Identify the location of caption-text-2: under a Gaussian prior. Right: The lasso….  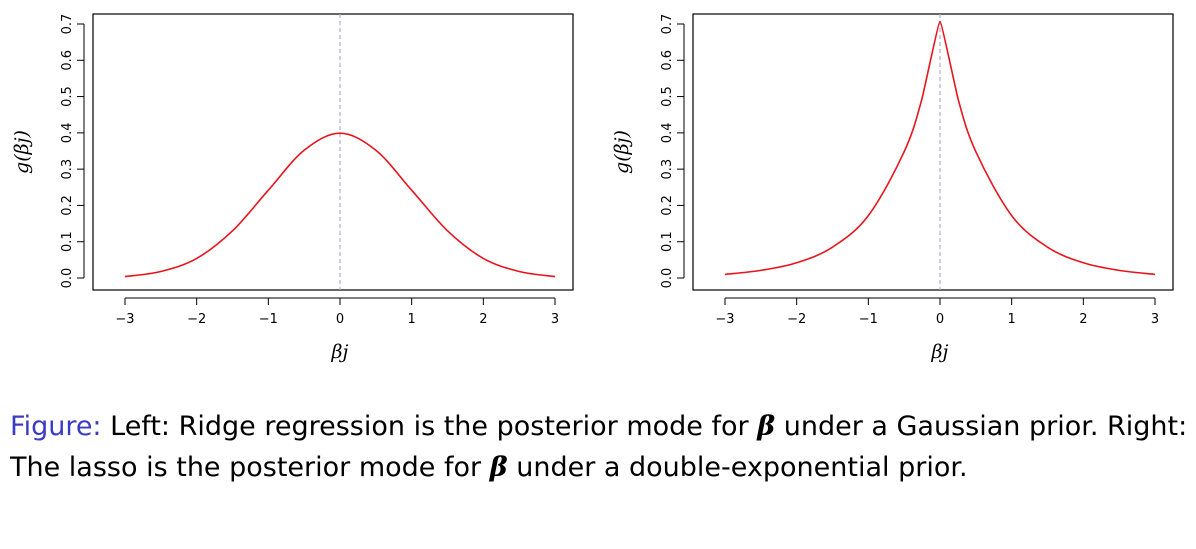
(599, 447).